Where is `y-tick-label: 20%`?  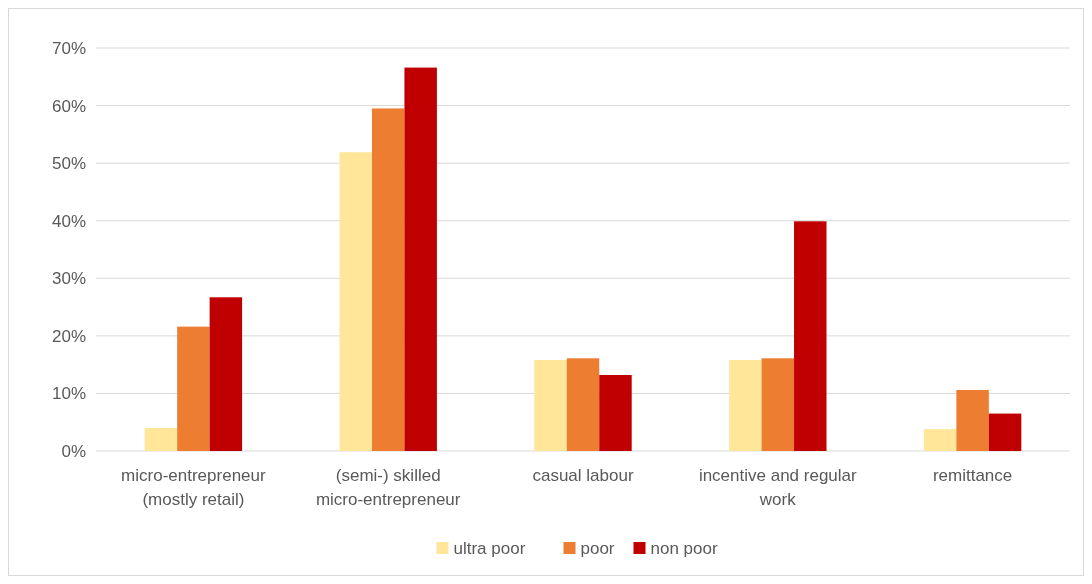 y-tick-label: 20% is located at coordinates (68, 336).